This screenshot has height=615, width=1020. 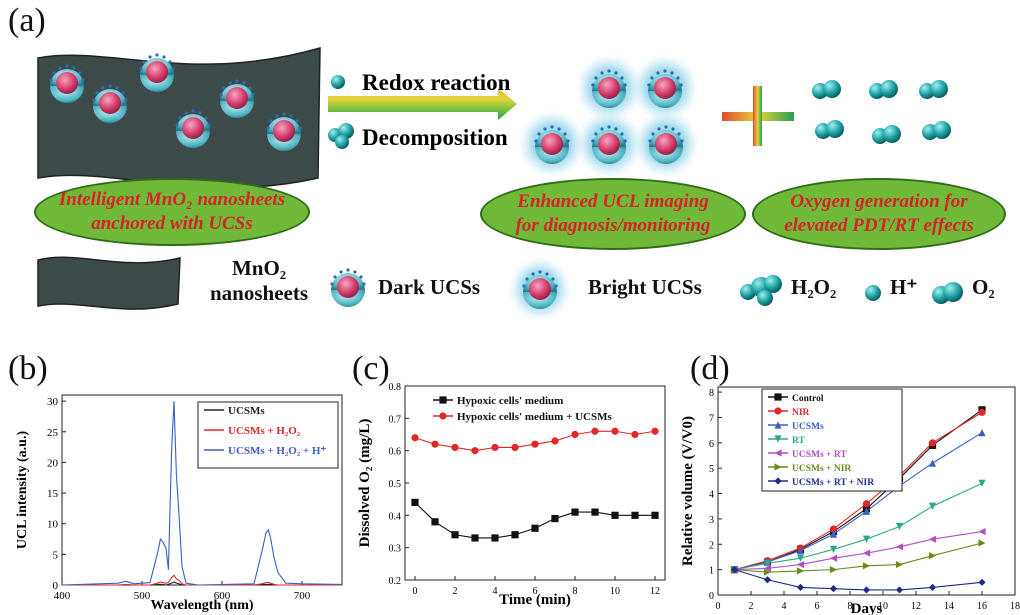 What do you see at coordinates (534, 417) in the screenshot?
I see `legend-entry: Hypoxic cells' medium + UCSMs` at bounding box center [534, 417].